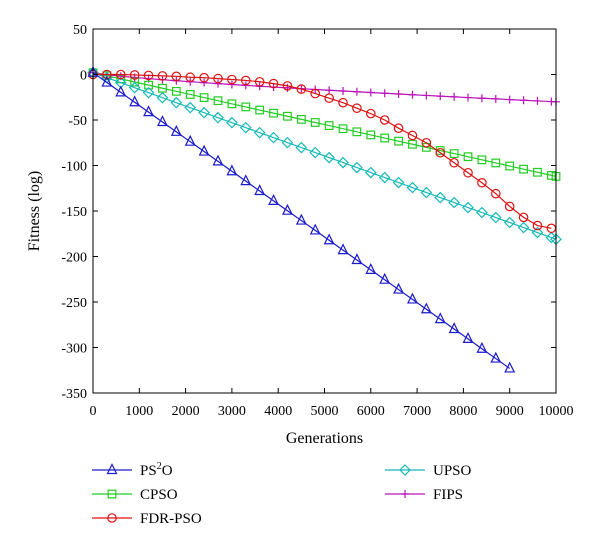  Describe the element at coordinates (156, 470) in the screenshot. I see `legend-label: PS2O` at that location.